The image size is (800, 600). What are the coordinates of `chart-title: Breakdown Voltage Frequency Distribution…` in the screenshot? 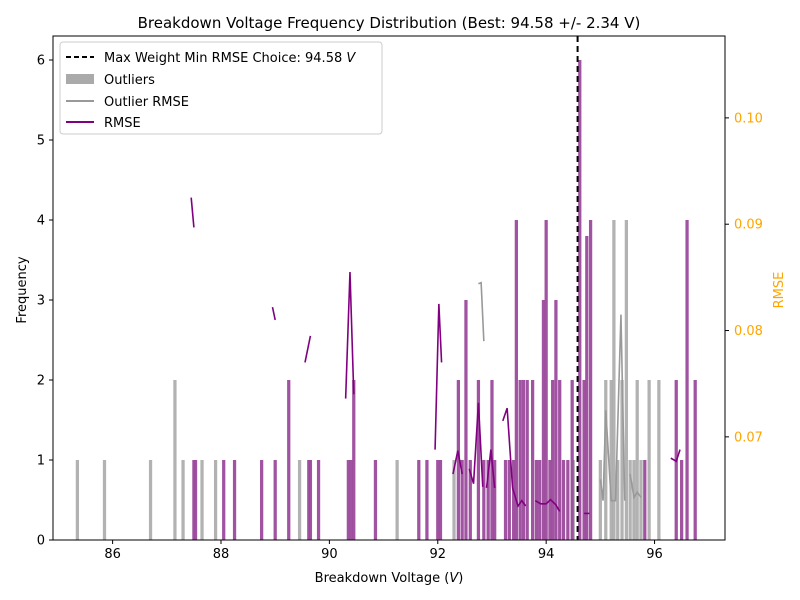 It's located at (389, 23).